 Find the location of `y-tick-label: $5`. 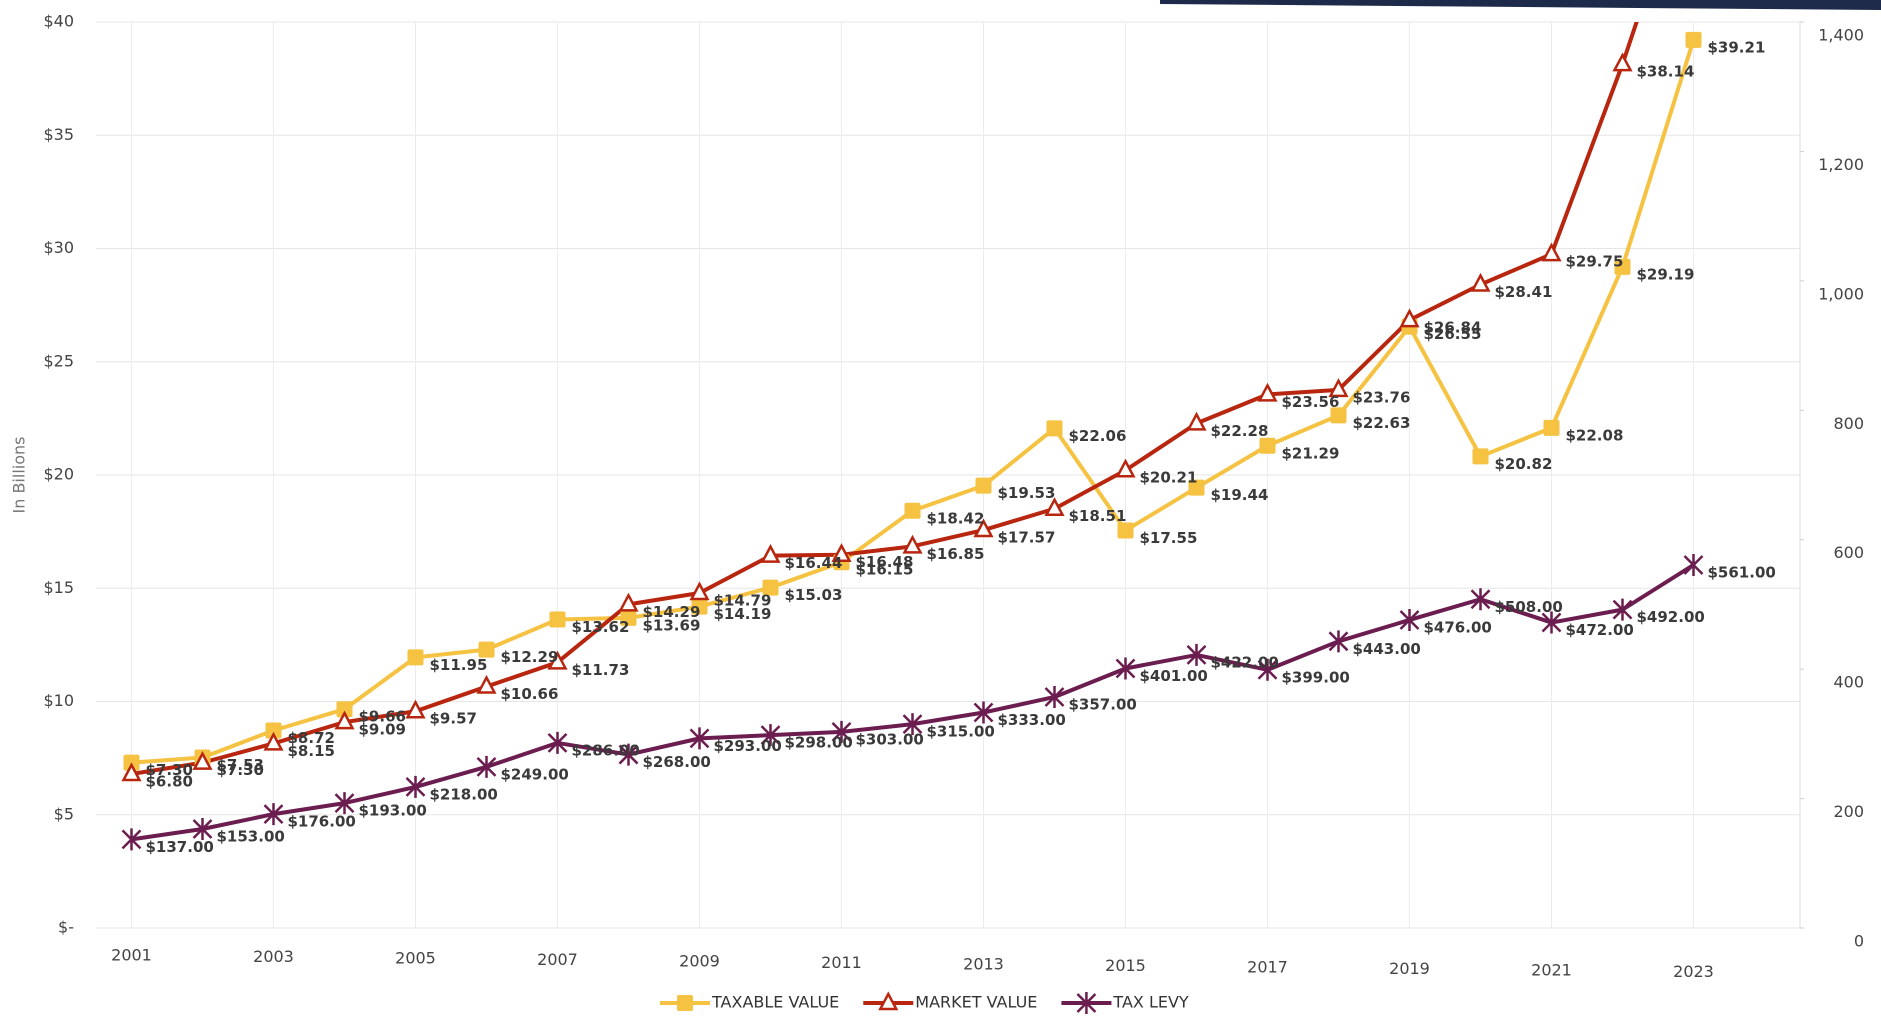

y-tick-label: $5 is located at coordinates (64, 813).